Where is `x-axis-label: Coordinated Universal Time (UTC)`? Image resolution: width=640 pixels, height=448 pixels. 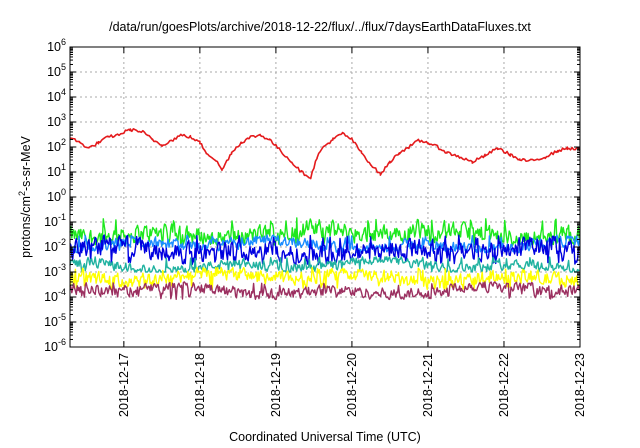 x-axis-label: Coordinated Universal Time (UTC) is located at coordinates (325, 437).